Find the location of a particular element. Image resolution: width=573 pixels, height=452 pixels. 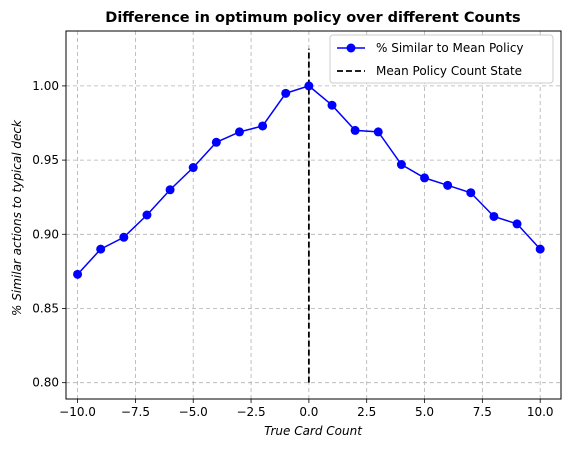

x-tick-label: 7.5 is located at coordinates (482, 412).